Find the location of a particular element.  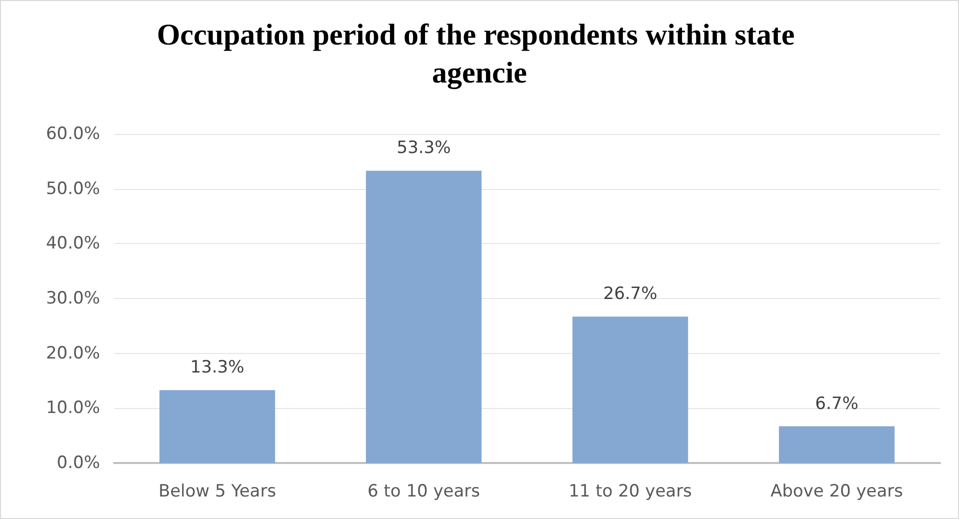

x-tick-label: Above 20 years is located at coordinates (837, 492).